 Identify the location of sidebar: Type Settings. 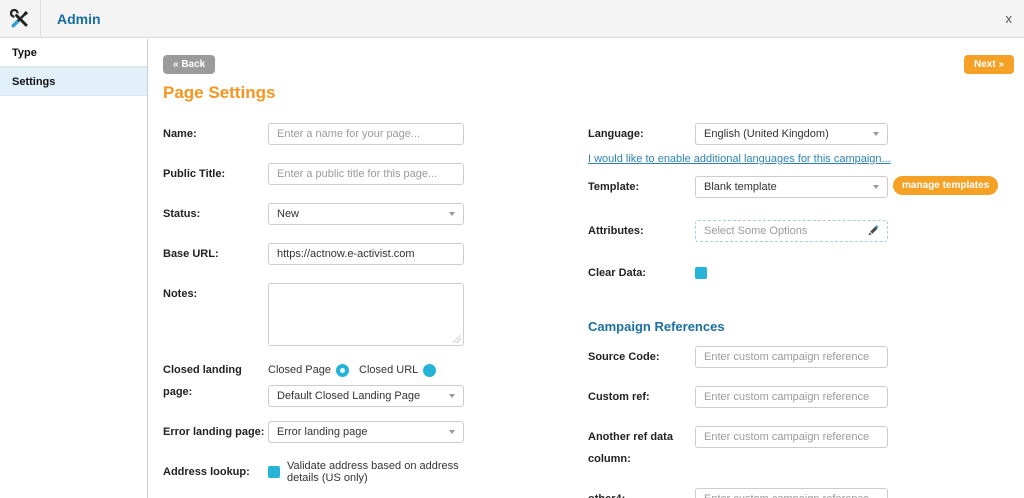
(74, 268).